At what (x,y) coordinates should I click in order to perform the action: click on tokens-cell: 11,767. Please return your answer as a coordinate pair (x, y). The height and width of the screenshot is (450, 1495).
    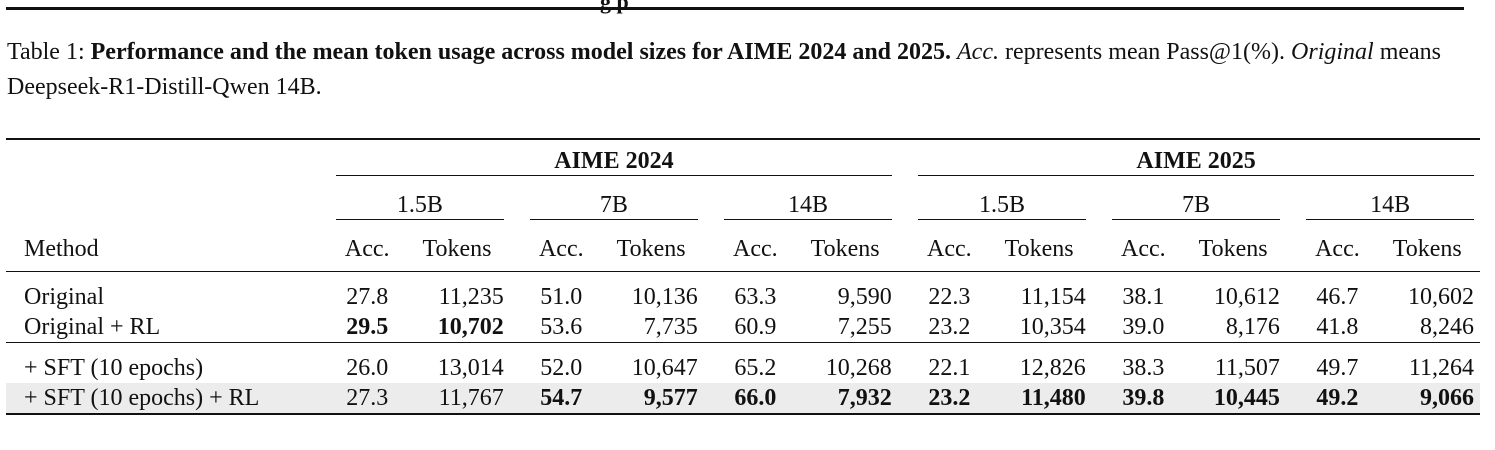
    Looking at the image, I should click on (457, 398).